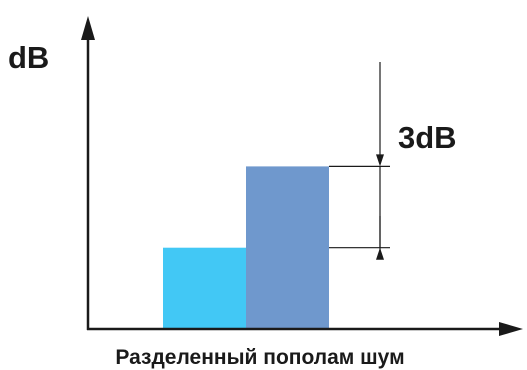 This screenshot has width=527, height=370. What do you see at coordinates (359, 161) in the screenshot?
I see `annotation-guides` at bounding box center [359, 161].